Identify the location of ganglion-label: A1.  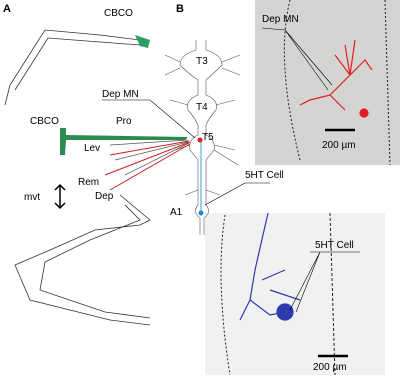
(176, 212).